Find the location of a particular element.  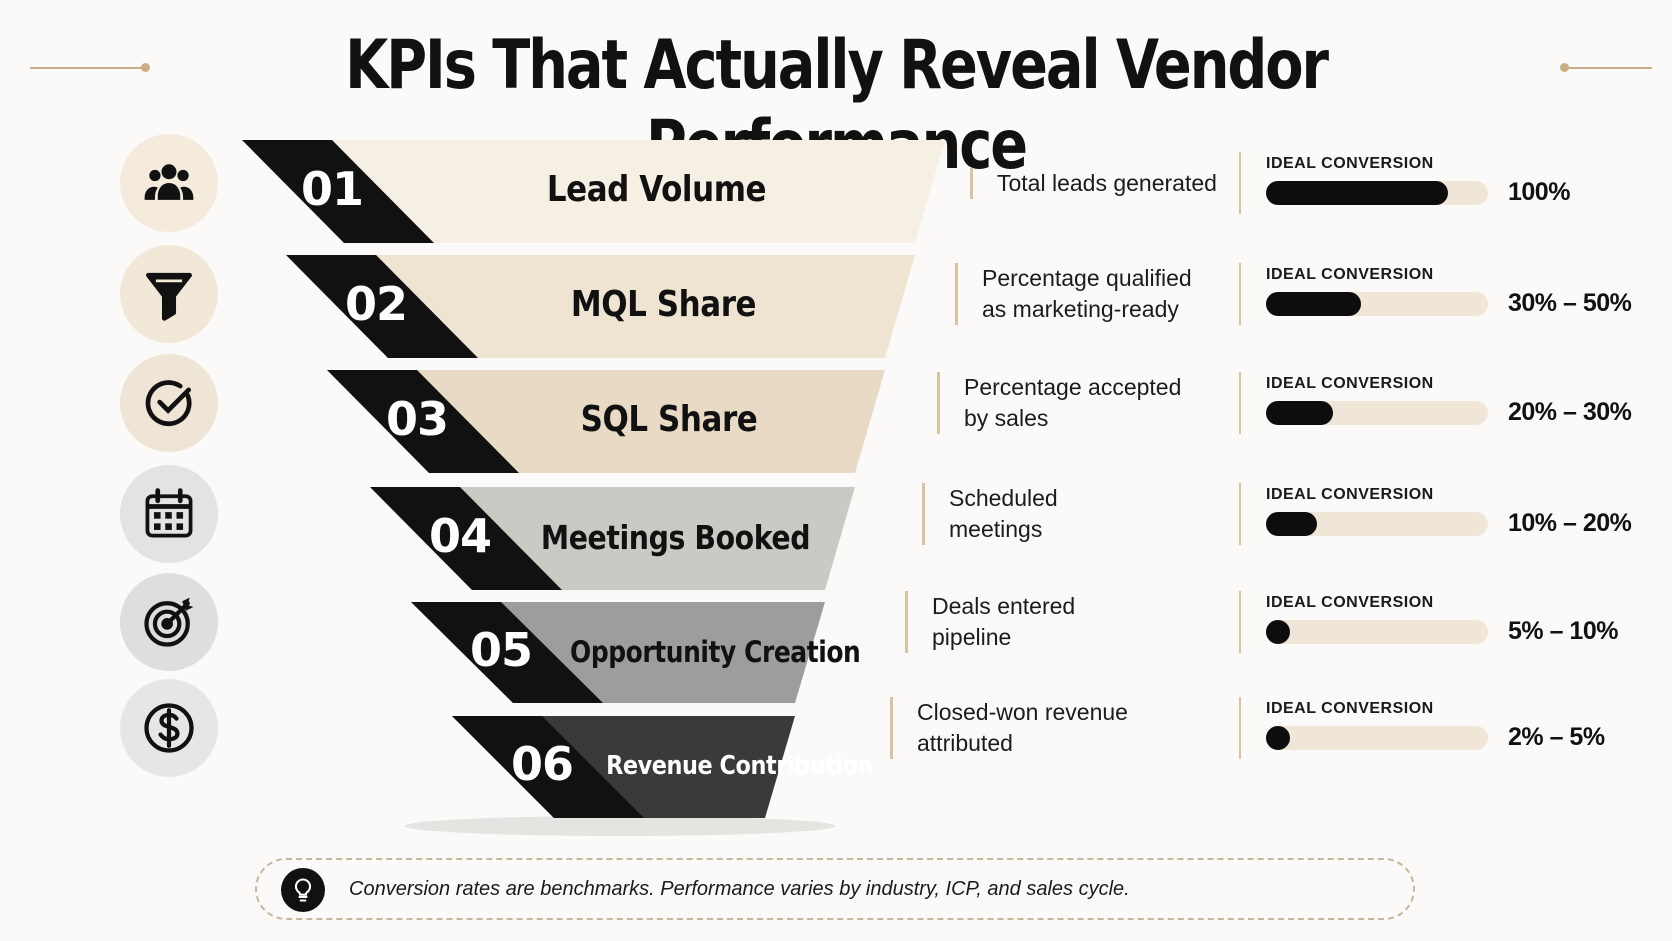

description-line: Total leads generated is located at coordinates (1107, 182).